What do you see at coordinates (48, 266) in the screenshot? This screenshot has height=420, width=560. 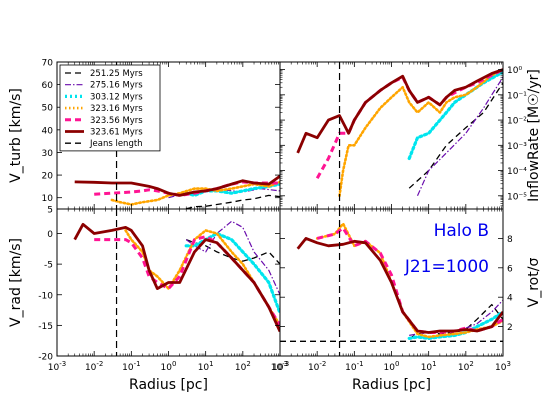 I see `y-tick-label: -5` at bounding box center [48, 266].